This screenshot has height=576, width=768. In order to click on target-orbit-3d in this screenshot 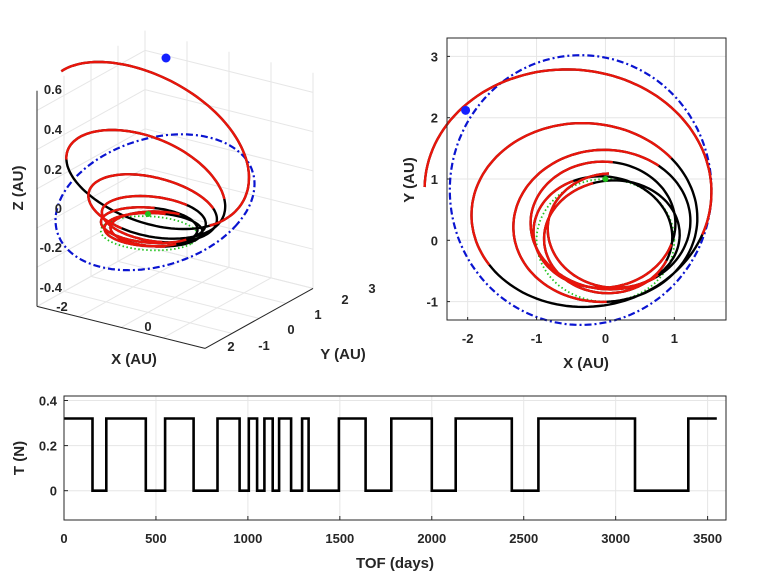, I will do `click(155, 202)`.